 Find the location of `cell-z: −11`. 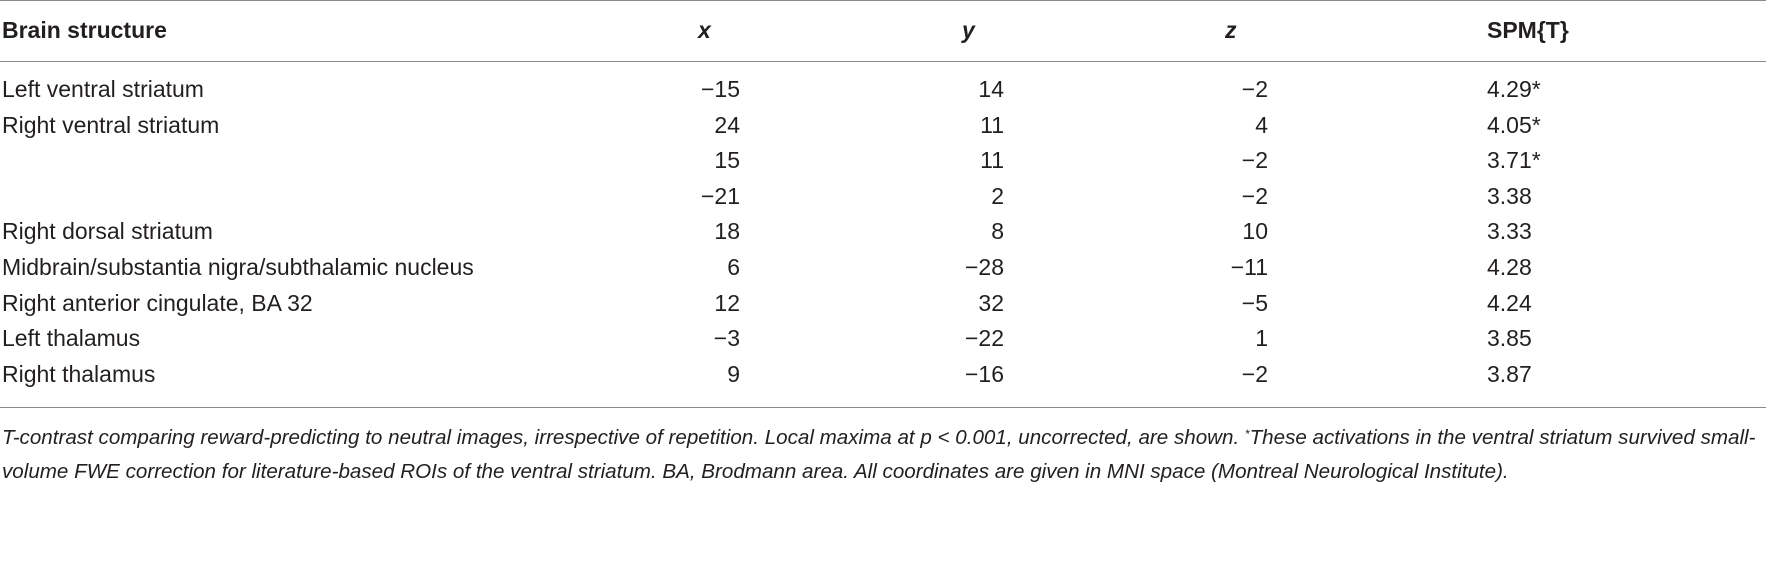

cell-z: −11 is located at coordinates (1249, 267).